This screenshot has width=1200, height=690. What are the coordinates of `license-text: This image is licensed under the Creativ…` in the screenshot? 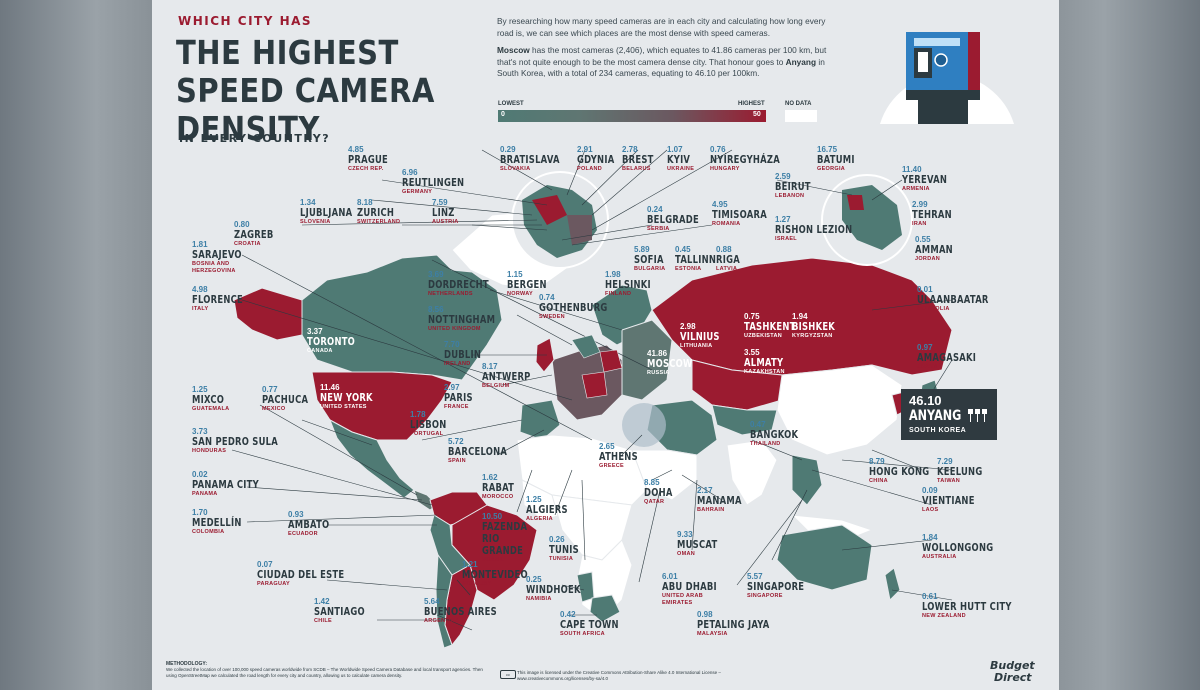 It's located at (619, 675).